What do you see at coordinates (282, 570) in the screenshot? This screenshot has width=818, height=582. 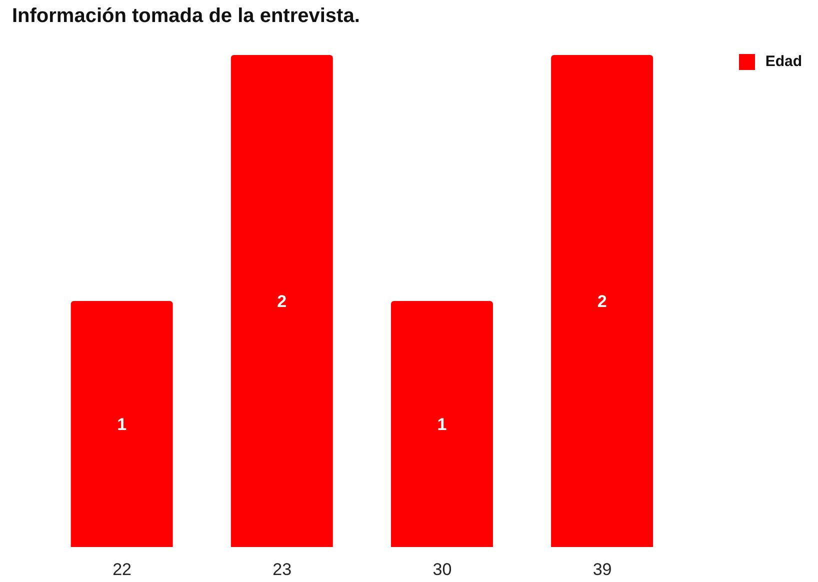 I see `x-tick-label: 23` at bounding box center [282, 570].